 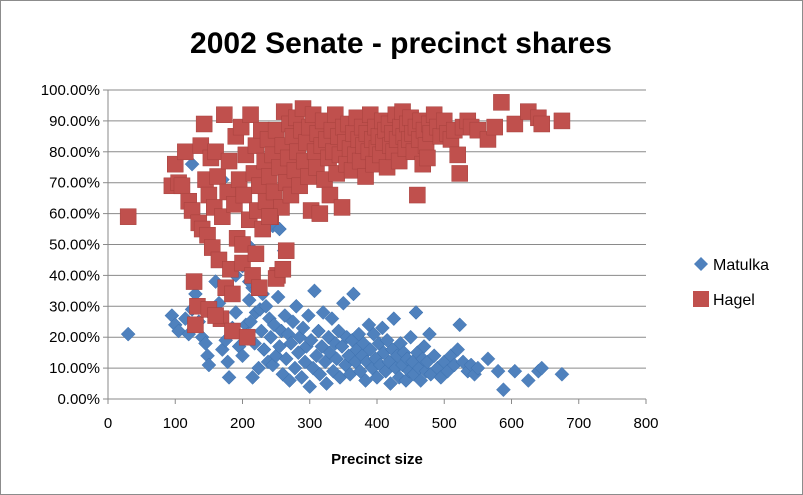 I want to click on y-tick-label: 30.00%, so click(x=74, y=306).